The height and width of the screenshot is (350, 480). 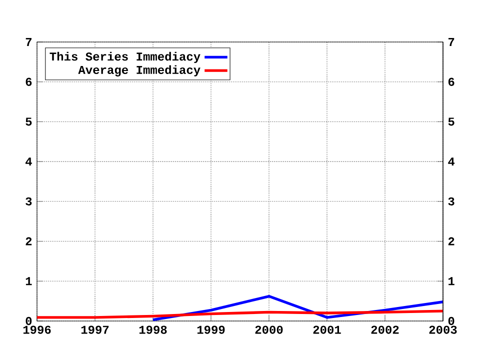 I want to click on y2-tick-label: 2, so click(x=451, y=241).